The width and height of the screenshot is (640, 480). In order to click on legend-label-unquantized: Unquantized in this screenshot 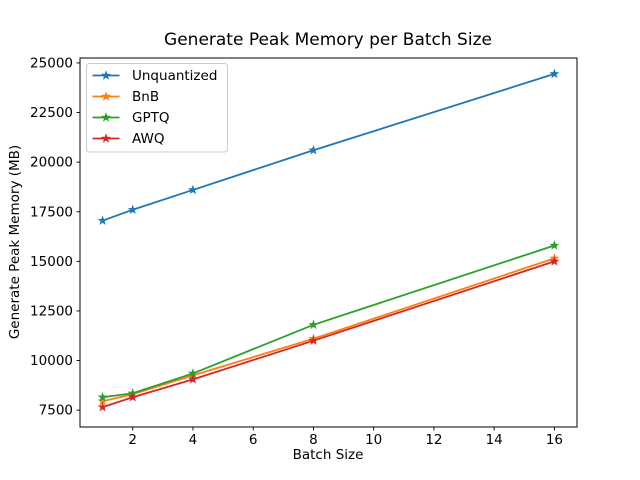, I will do `click(174, 76)`.